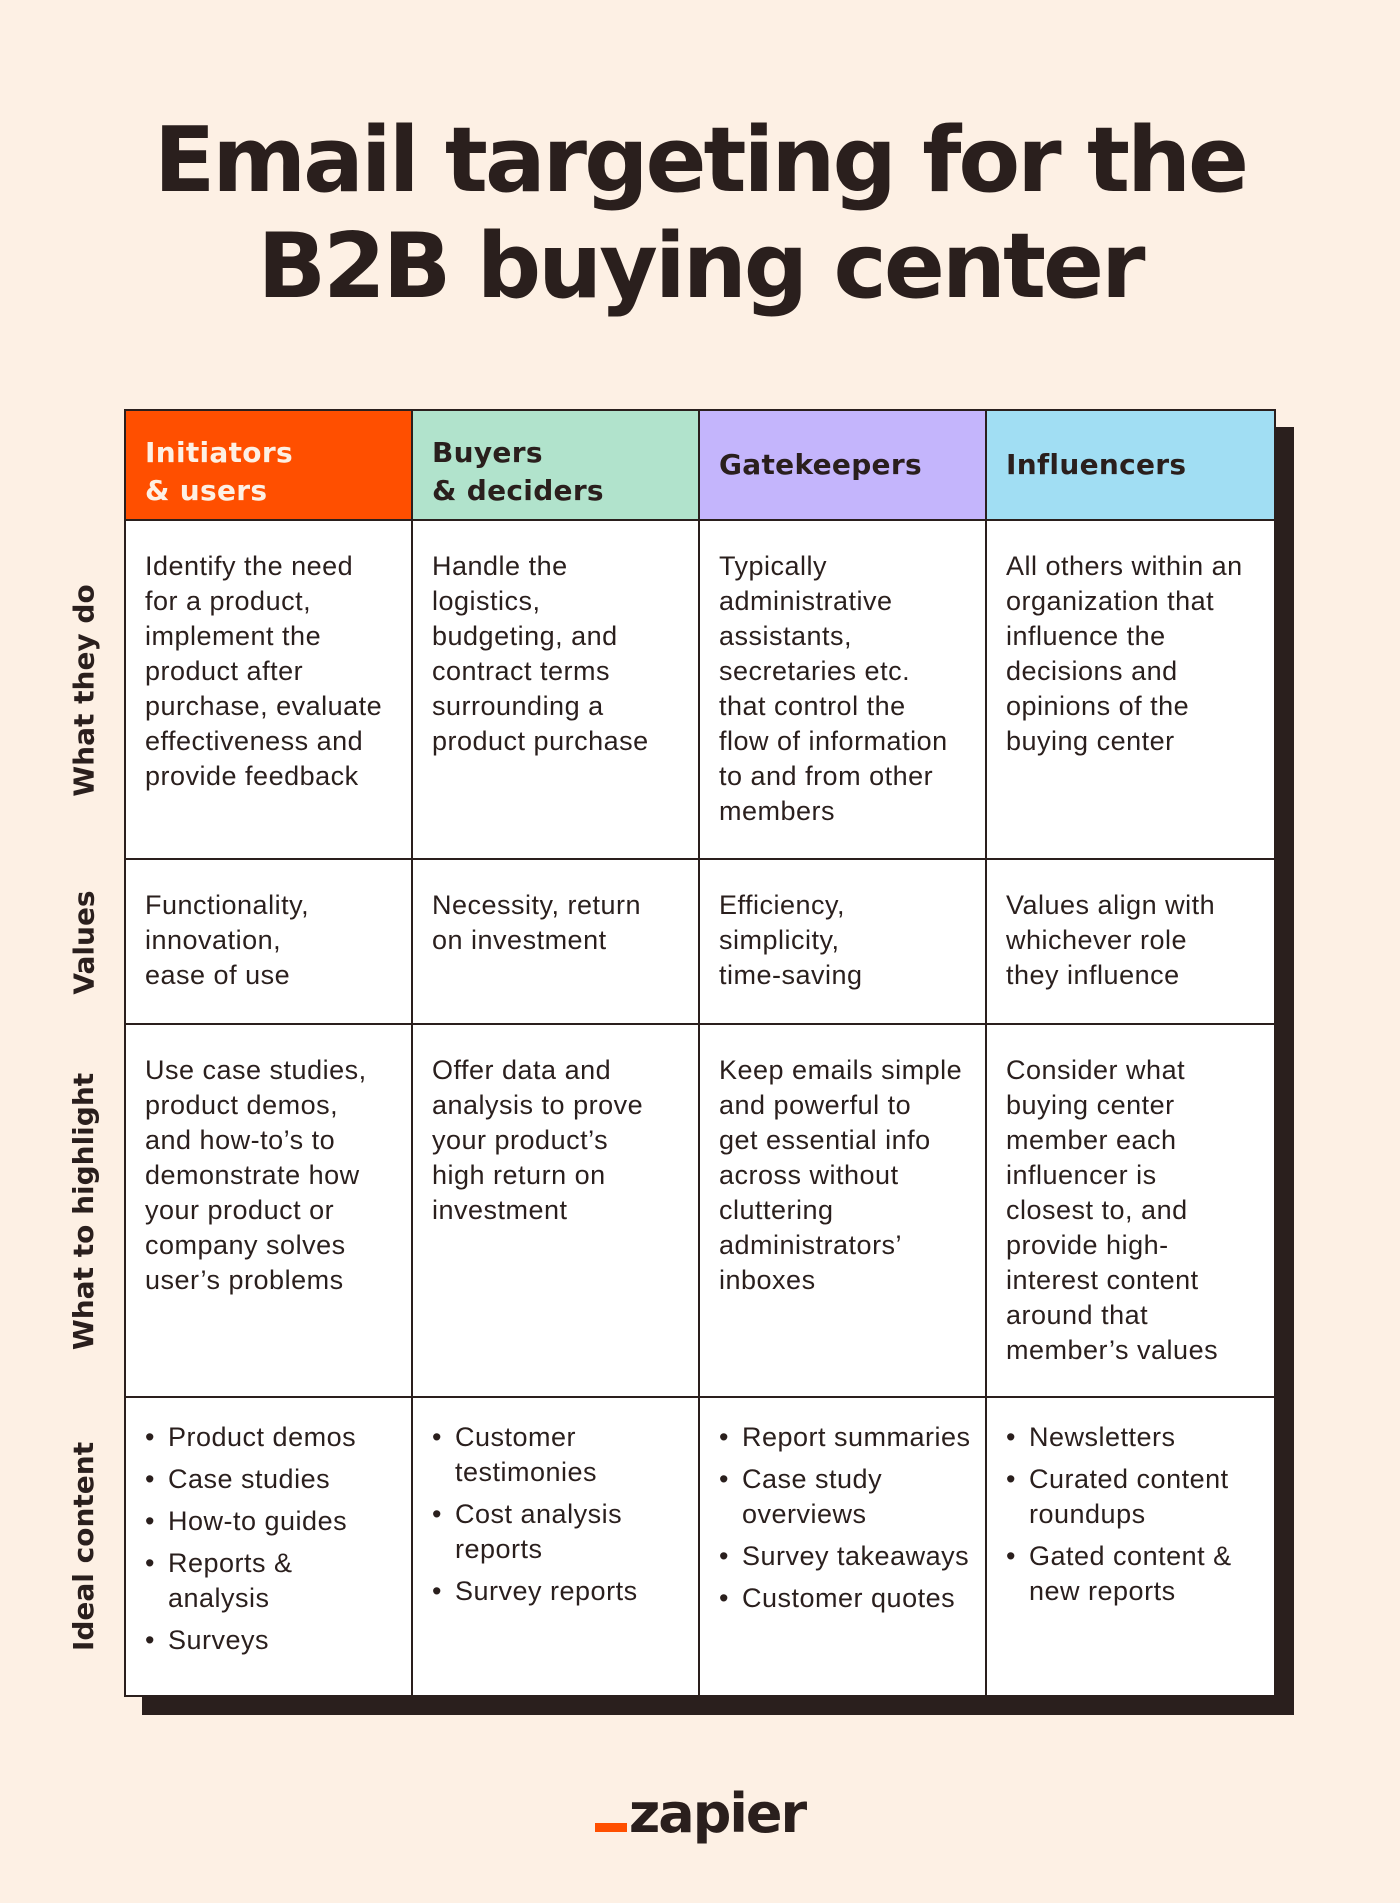 Image resolution: width=1400 pixels, height=1903 pixels. Describe the element at coordinates (273, 1479) in the screenshot. I see `list-item: Case studies` at that location.